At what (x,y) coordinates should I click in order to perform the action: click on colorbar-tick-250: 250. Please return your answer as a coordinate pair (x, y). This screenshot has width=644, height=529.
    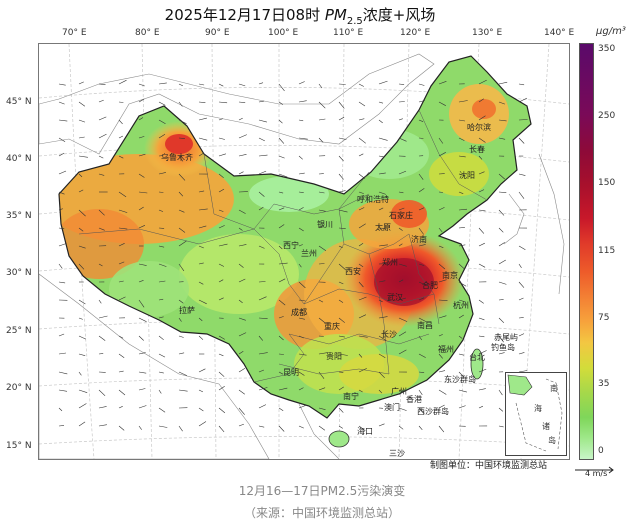
    Looking at the image, I should click on (607, 116).